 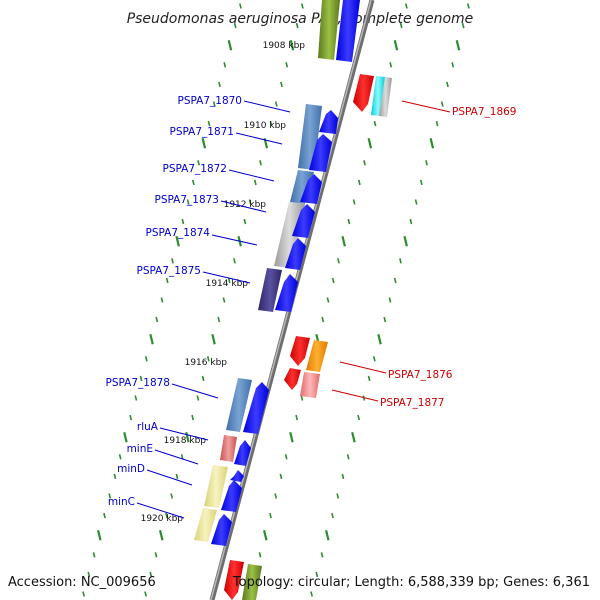 I want to click on scale-label: 1914 kbp, so click(x=227, y=284).